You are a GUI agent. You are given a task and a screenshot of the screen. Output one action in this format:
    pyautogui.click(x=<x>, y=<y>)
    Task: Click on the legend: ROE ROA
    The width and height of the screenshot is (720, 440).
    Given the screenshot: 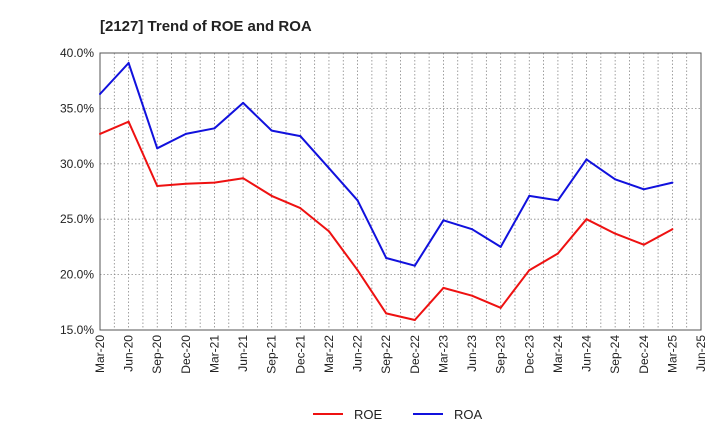 What is the action you would take?
    pyautogui.click(x=398, y=414)
    